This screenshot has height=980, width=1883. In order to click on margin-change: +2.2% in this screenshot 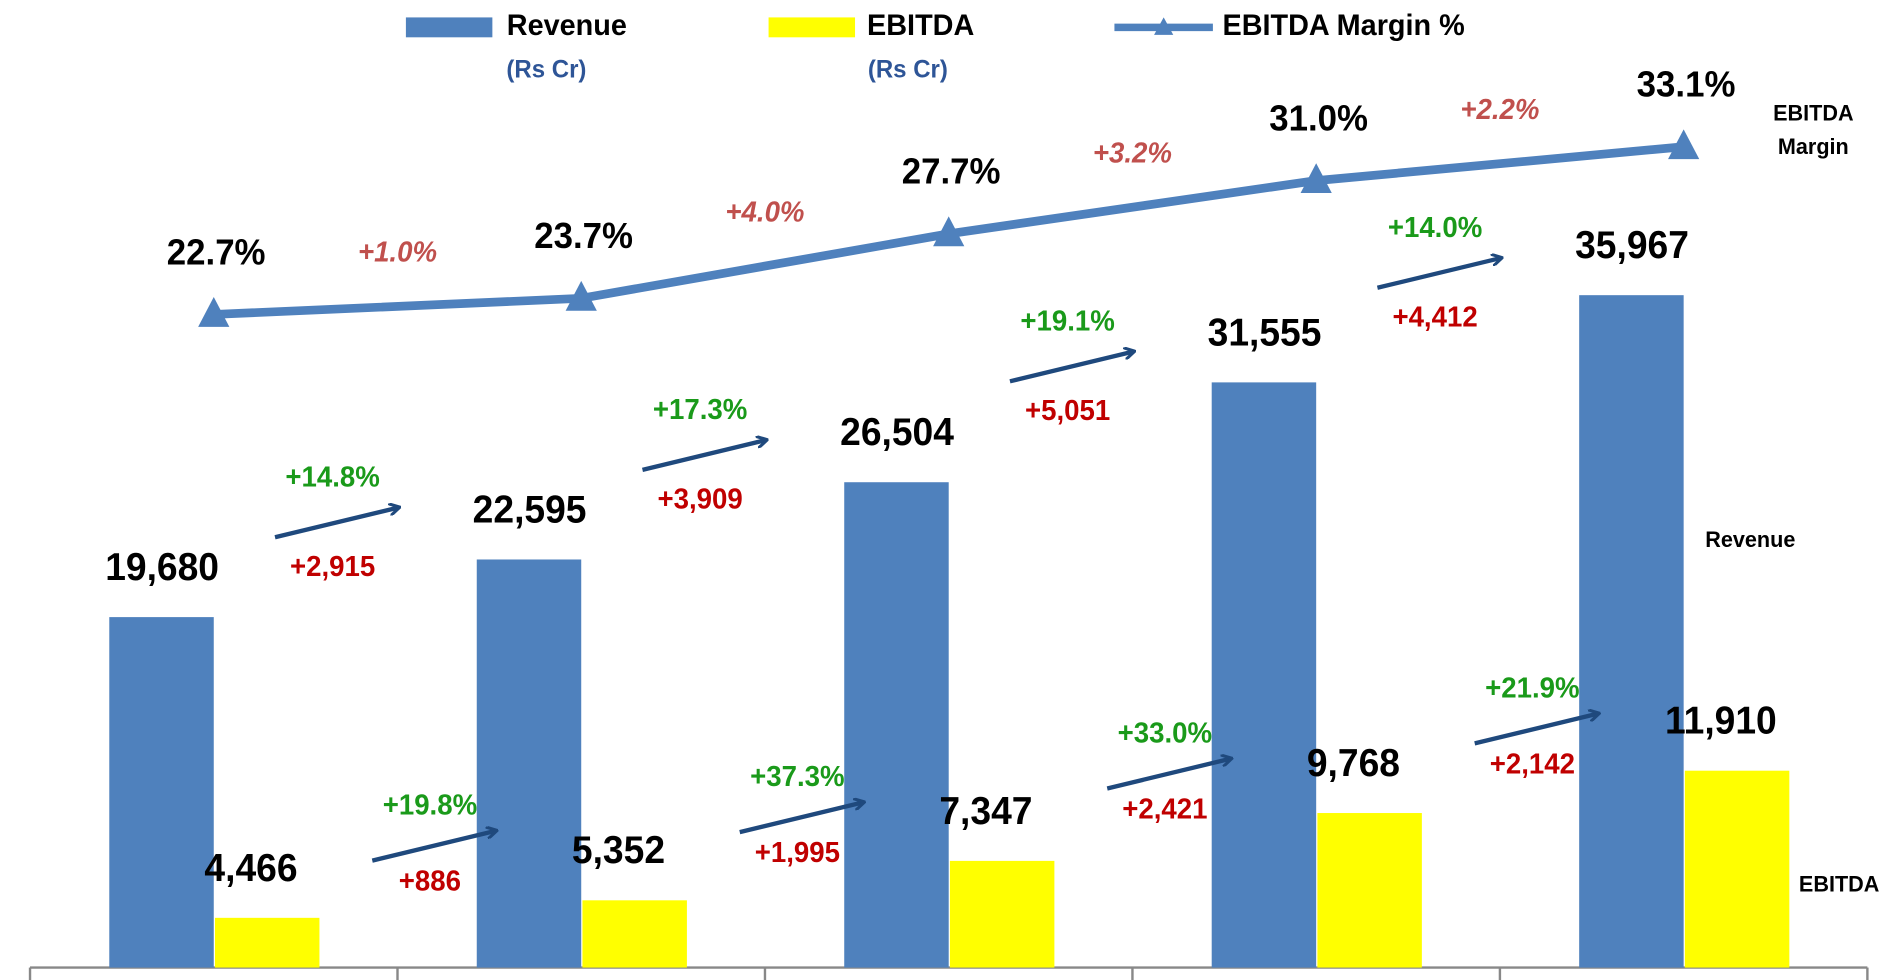, I will do `click(1499, 110)`.